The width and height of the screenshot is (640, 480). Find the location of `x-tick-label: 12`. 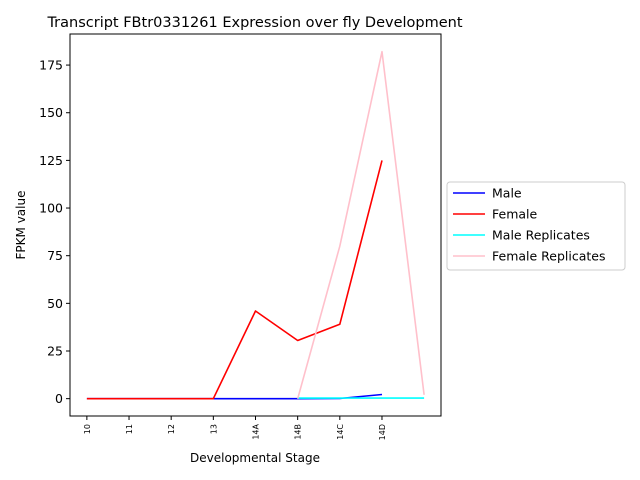

x-tick-label: 12 is located at coordinates (171, 429).